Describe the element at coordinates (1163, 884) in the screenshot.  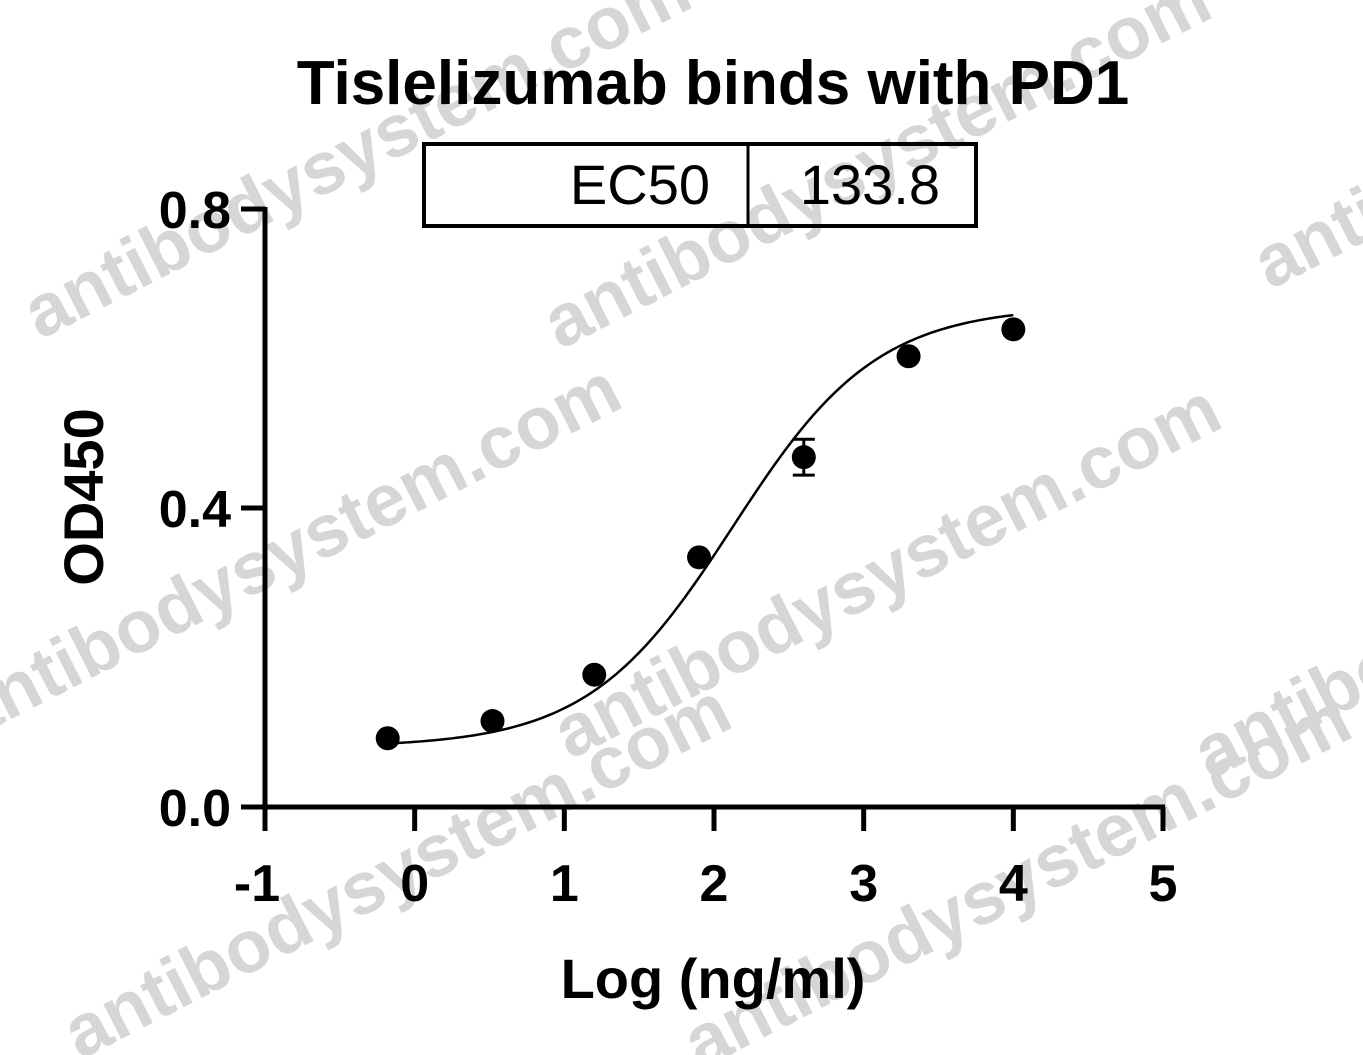
I see `x-tick-label-6: 5` at that location.